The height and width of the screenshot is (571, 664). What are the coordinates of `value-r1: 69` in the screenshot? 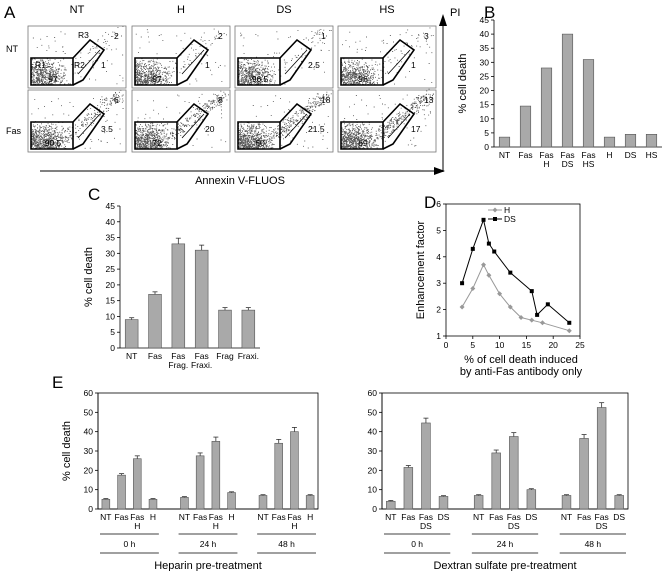 It's located at (363, 143).